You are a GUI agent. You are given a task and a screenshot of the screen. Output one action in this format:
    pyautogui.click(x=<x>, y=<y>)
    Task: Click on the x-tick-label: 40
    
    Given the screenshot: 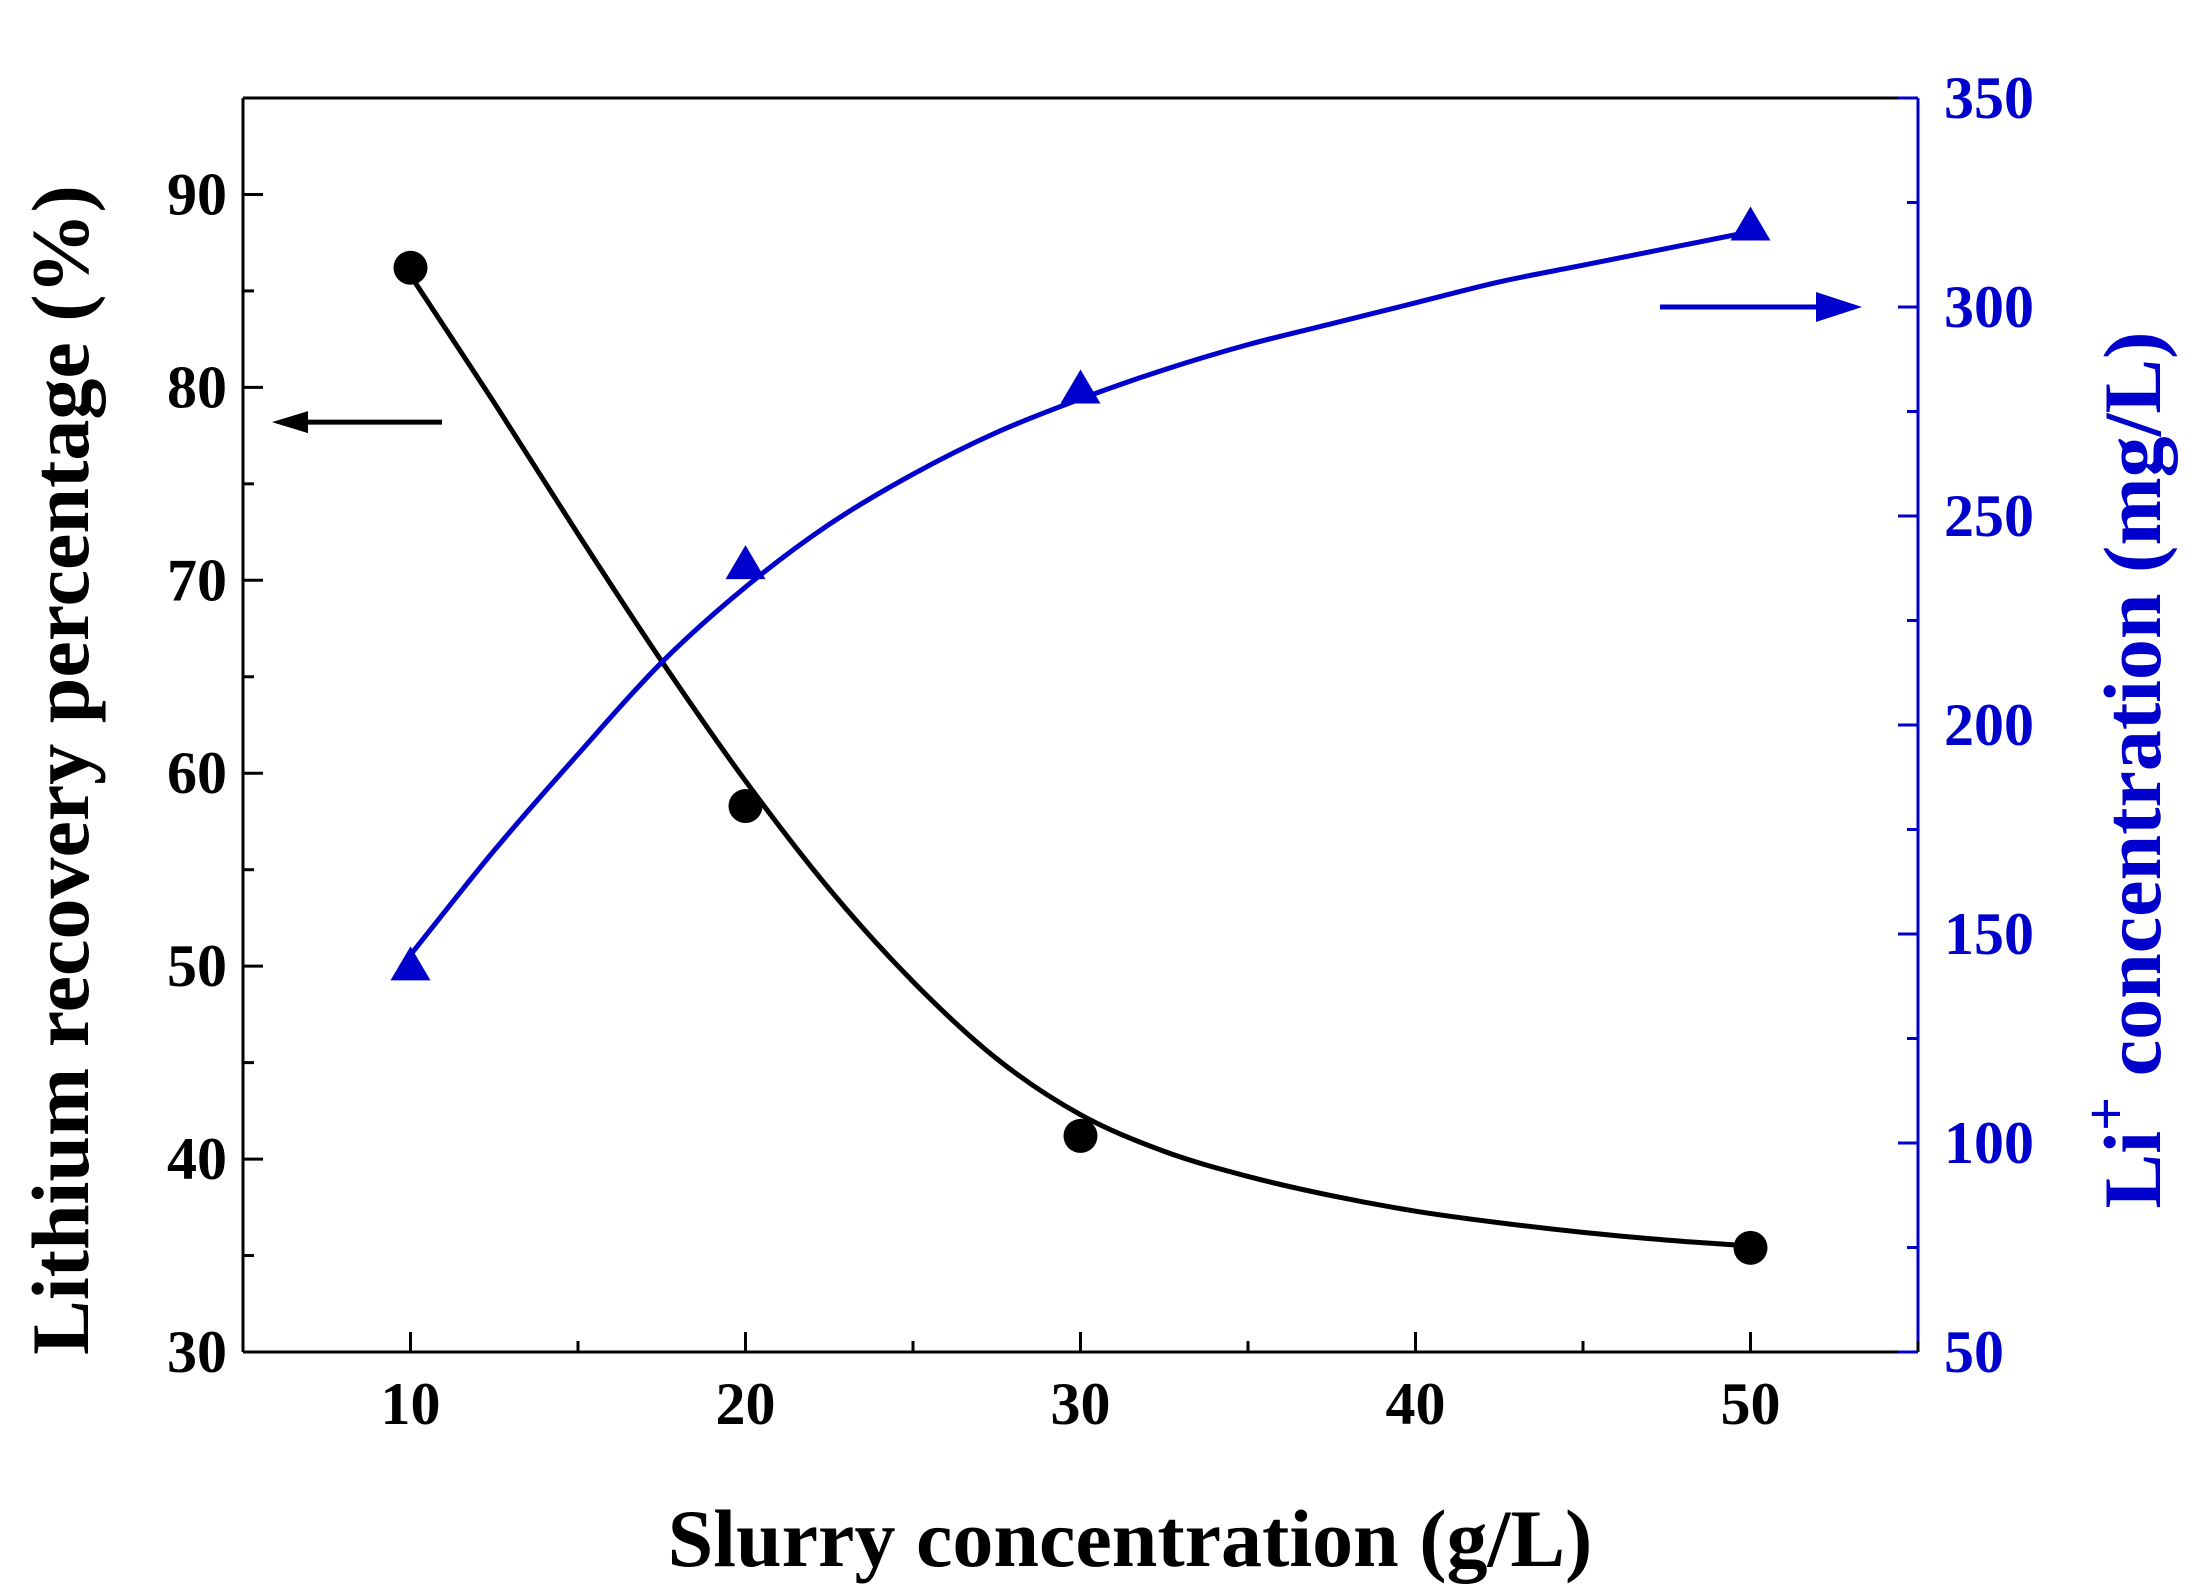 What is the action you would take?
    pyautogui.click(x=1416, y=1404)
    